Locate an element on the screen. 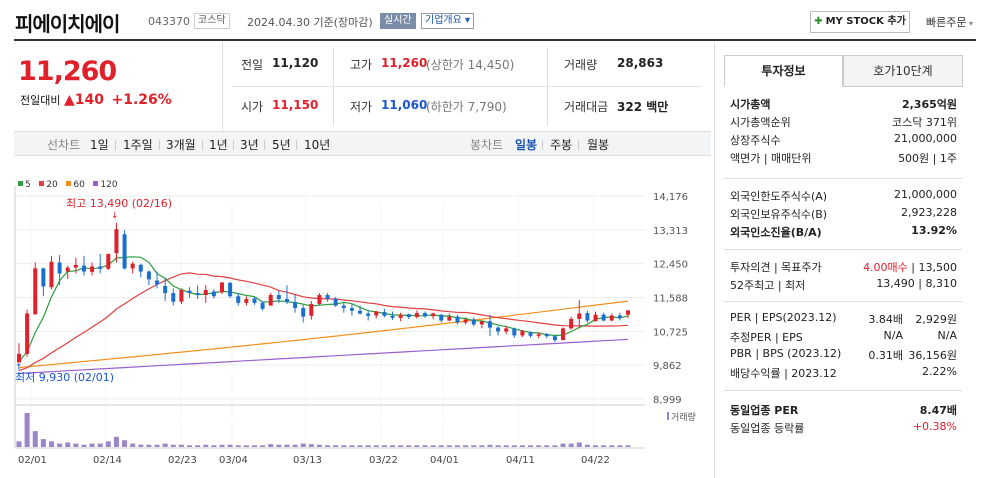 The width and height of the screenshot is (989, 478). info-label: 배당수익률 | 2023.12 is located at coordinates (783, 373).